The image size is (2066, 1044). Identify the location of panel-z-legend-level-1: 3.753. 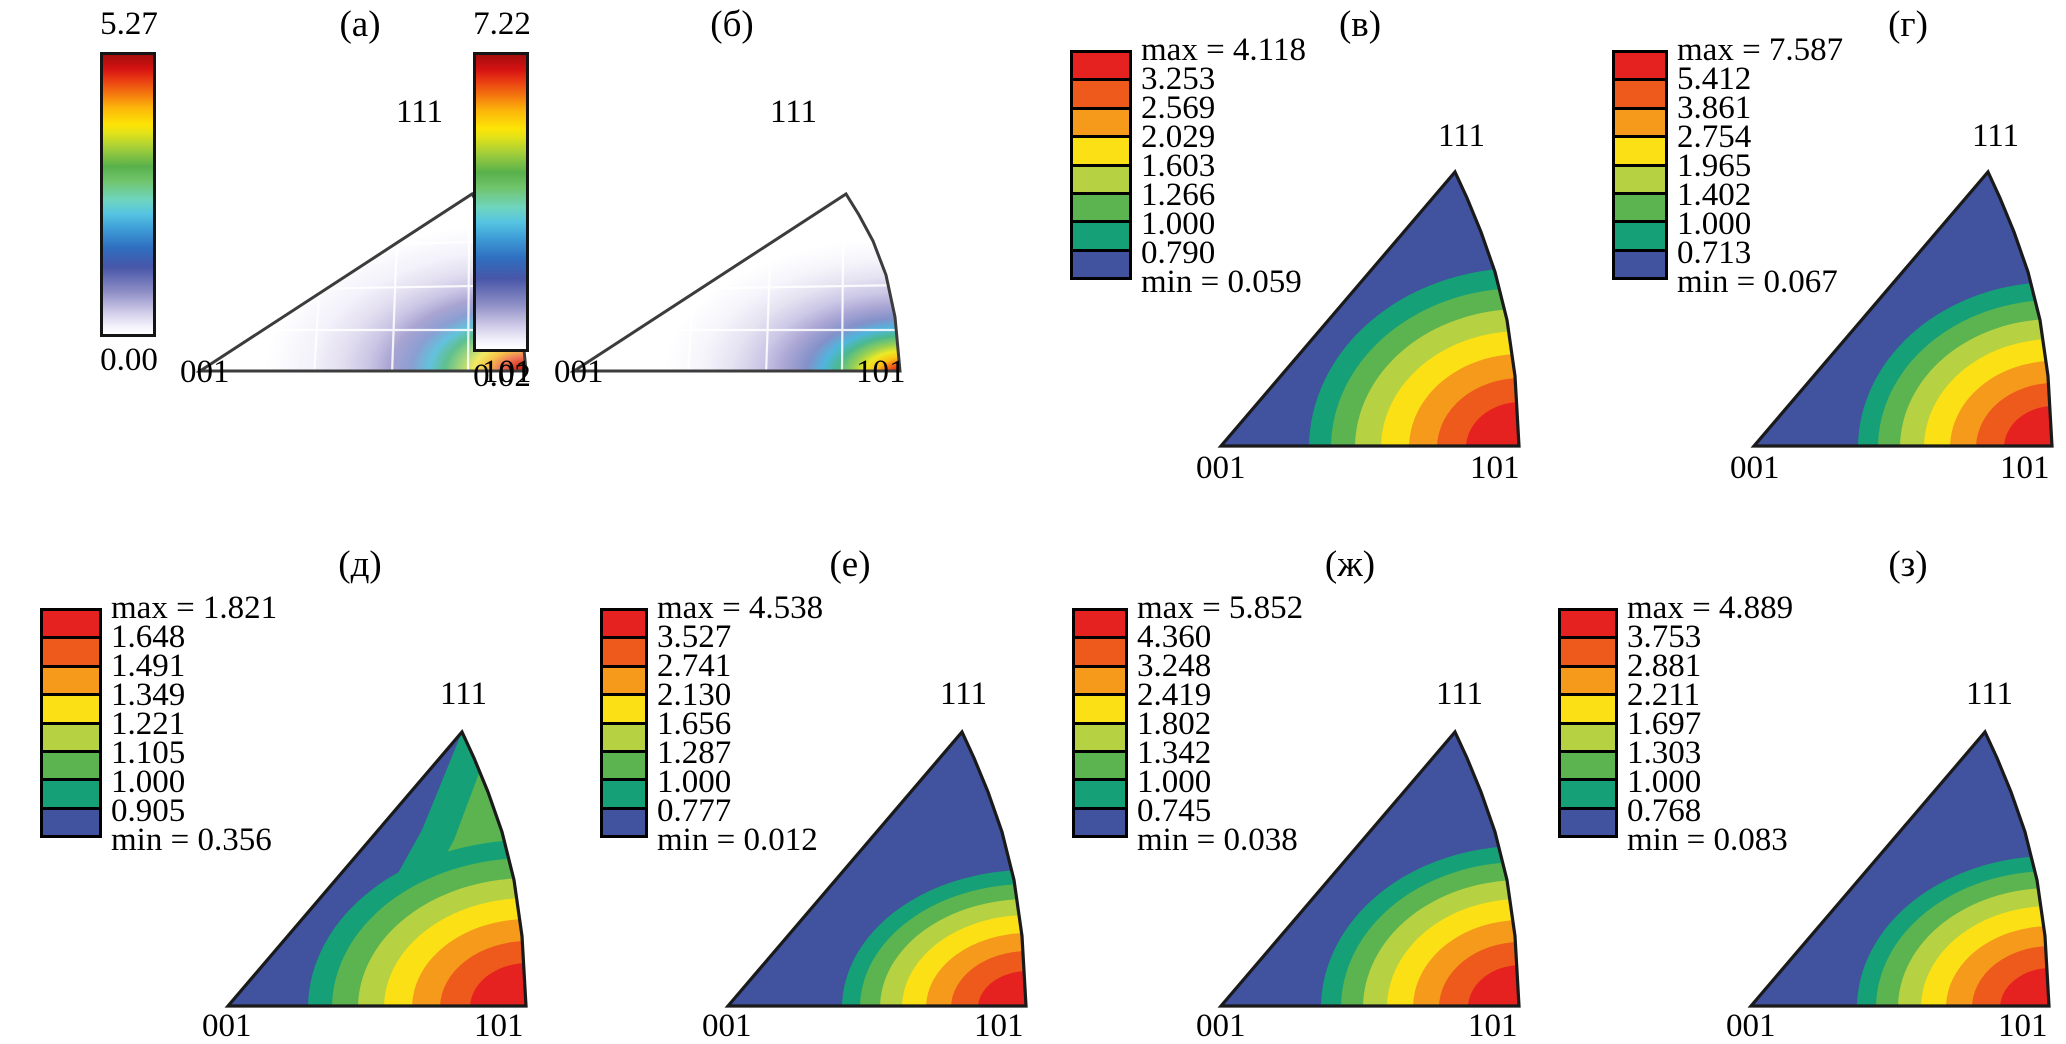
(1664, 637).